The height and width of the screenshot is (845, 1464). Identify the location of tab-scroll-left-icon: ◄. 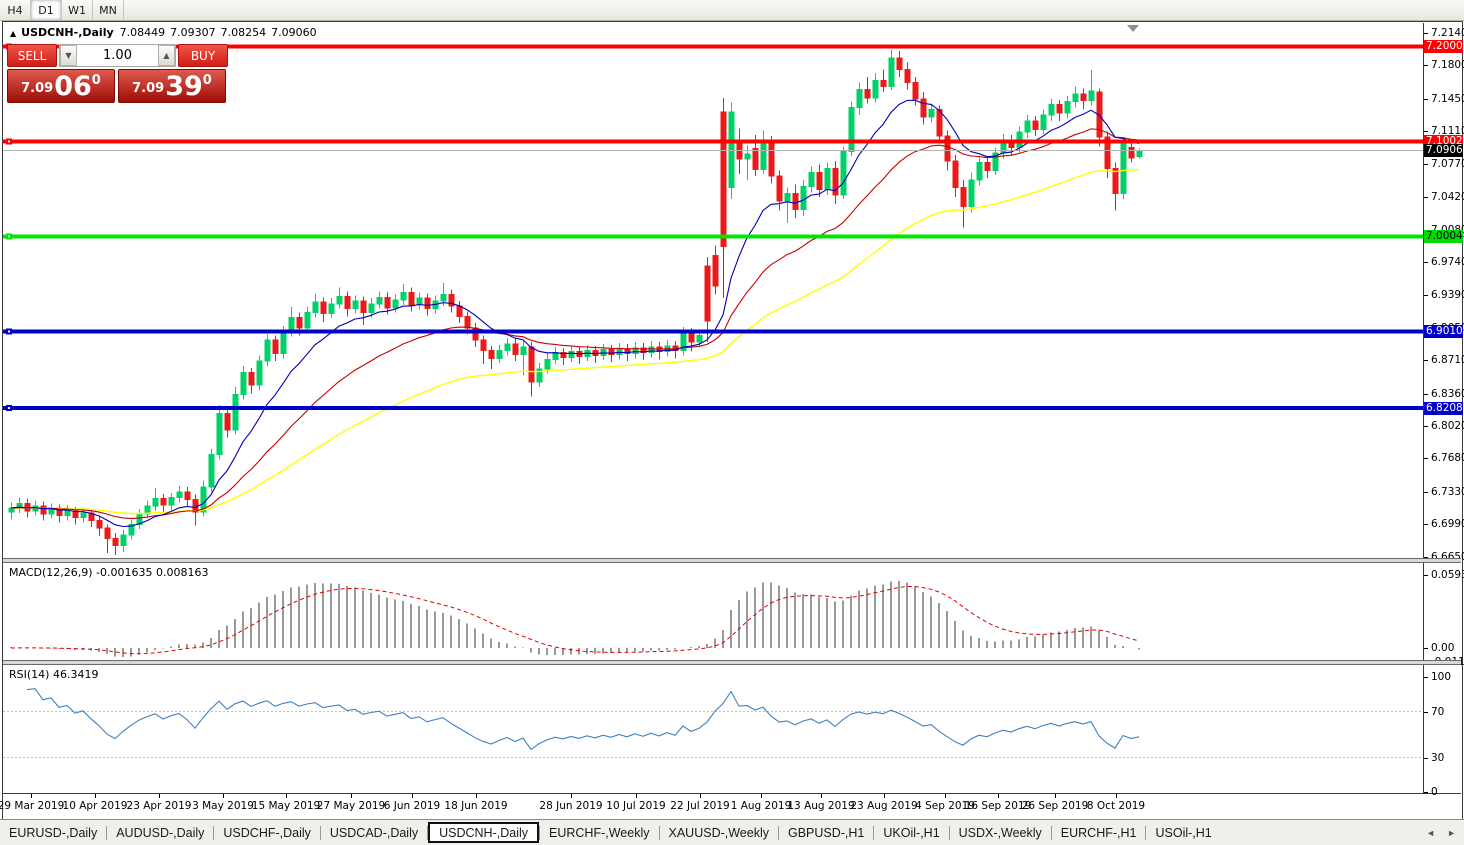
(1431, 832).